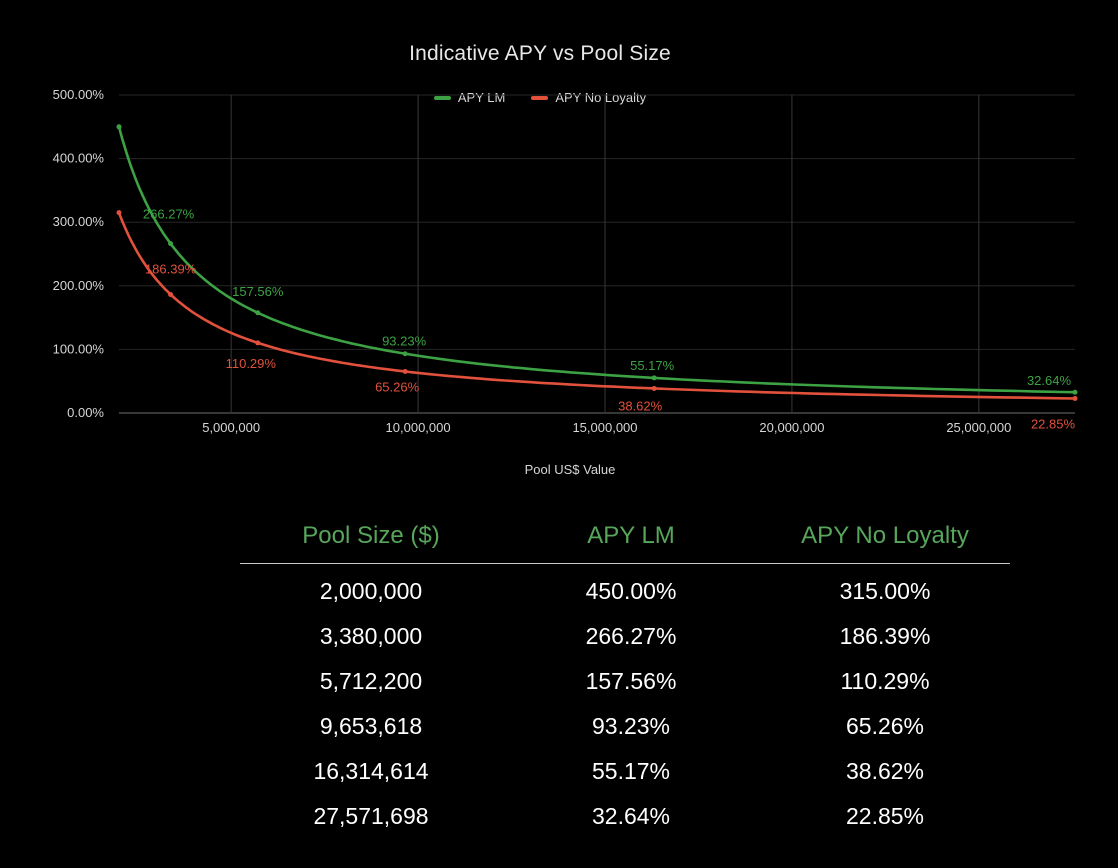 The height and width of the screenshot is (868, 1118). I want to click on table-cell: 16,314,614, so click(371, 771).